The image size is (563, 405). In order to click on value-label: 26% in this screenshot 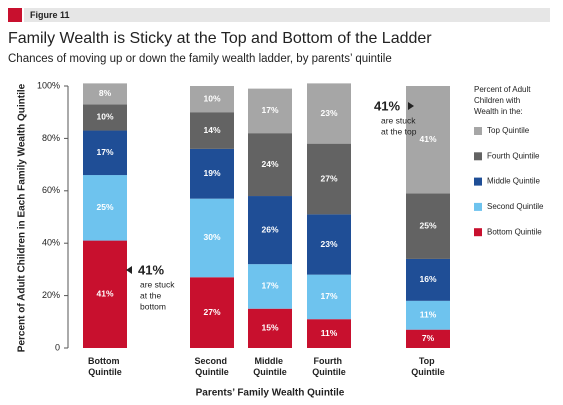, I will do `click(269, 229)`.